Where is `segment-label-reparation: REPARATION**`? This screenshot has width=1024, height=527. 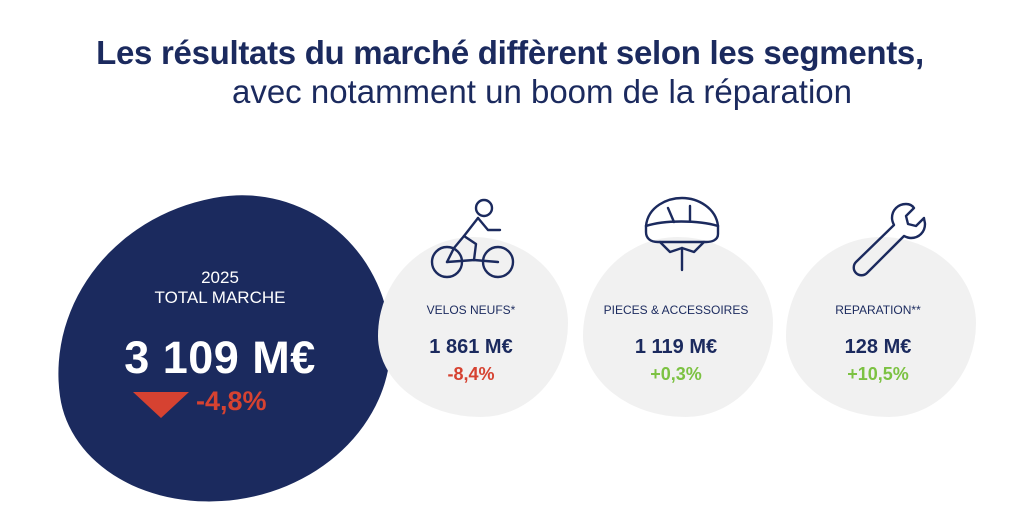 segment-label-reparation: REPARATION** is located at coordinates (878, 310).